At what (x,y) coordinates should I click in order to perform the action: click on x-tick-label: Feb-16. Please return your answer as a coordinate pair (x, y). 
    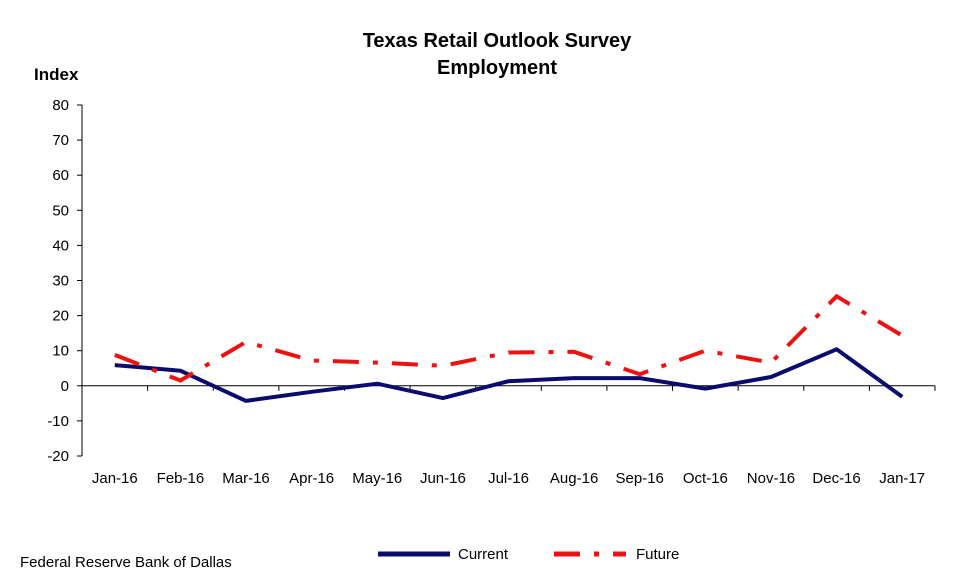
    Looking at the image, I should click on (181, 478).